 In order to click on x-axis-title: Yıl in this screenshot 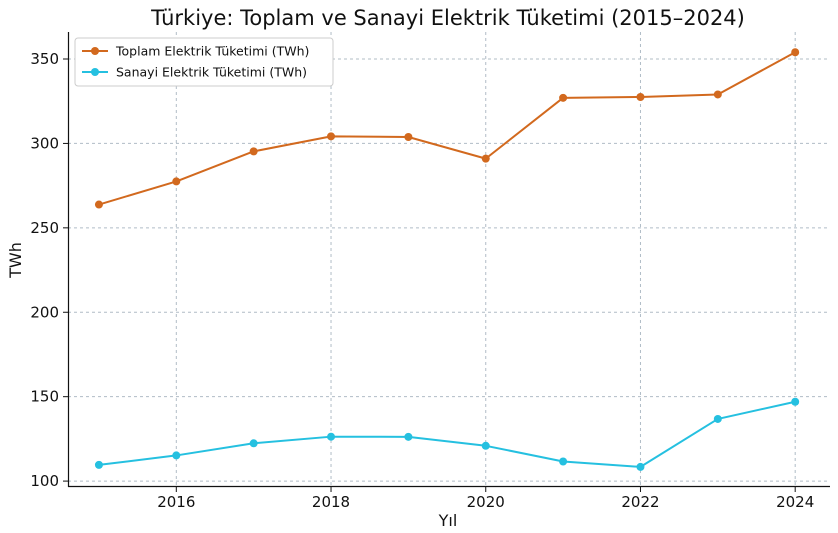, I will do `click(448, 520)`.